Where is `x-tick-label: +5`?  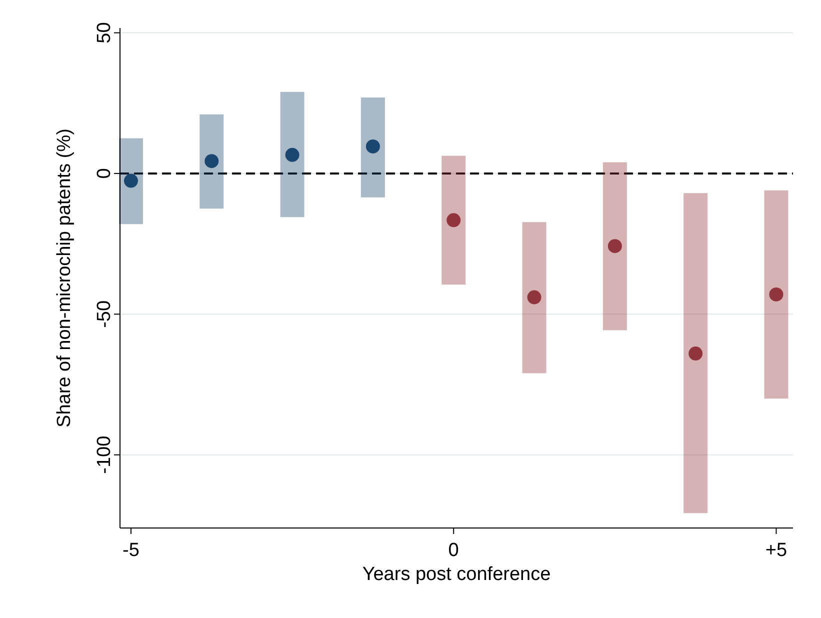
x-tick-label: +5 is located at coordinates (776, 550).